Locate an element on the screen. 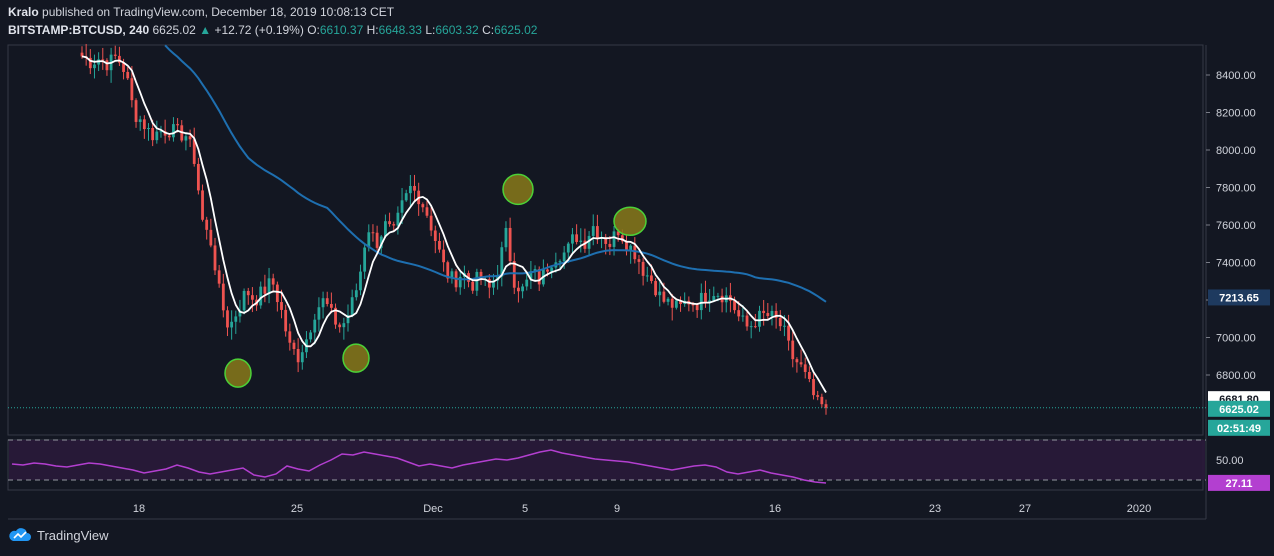 This screenshot has width=1274, height=556. price-change: +12.72 (+0.19%) is located at coordinates (259, 30).